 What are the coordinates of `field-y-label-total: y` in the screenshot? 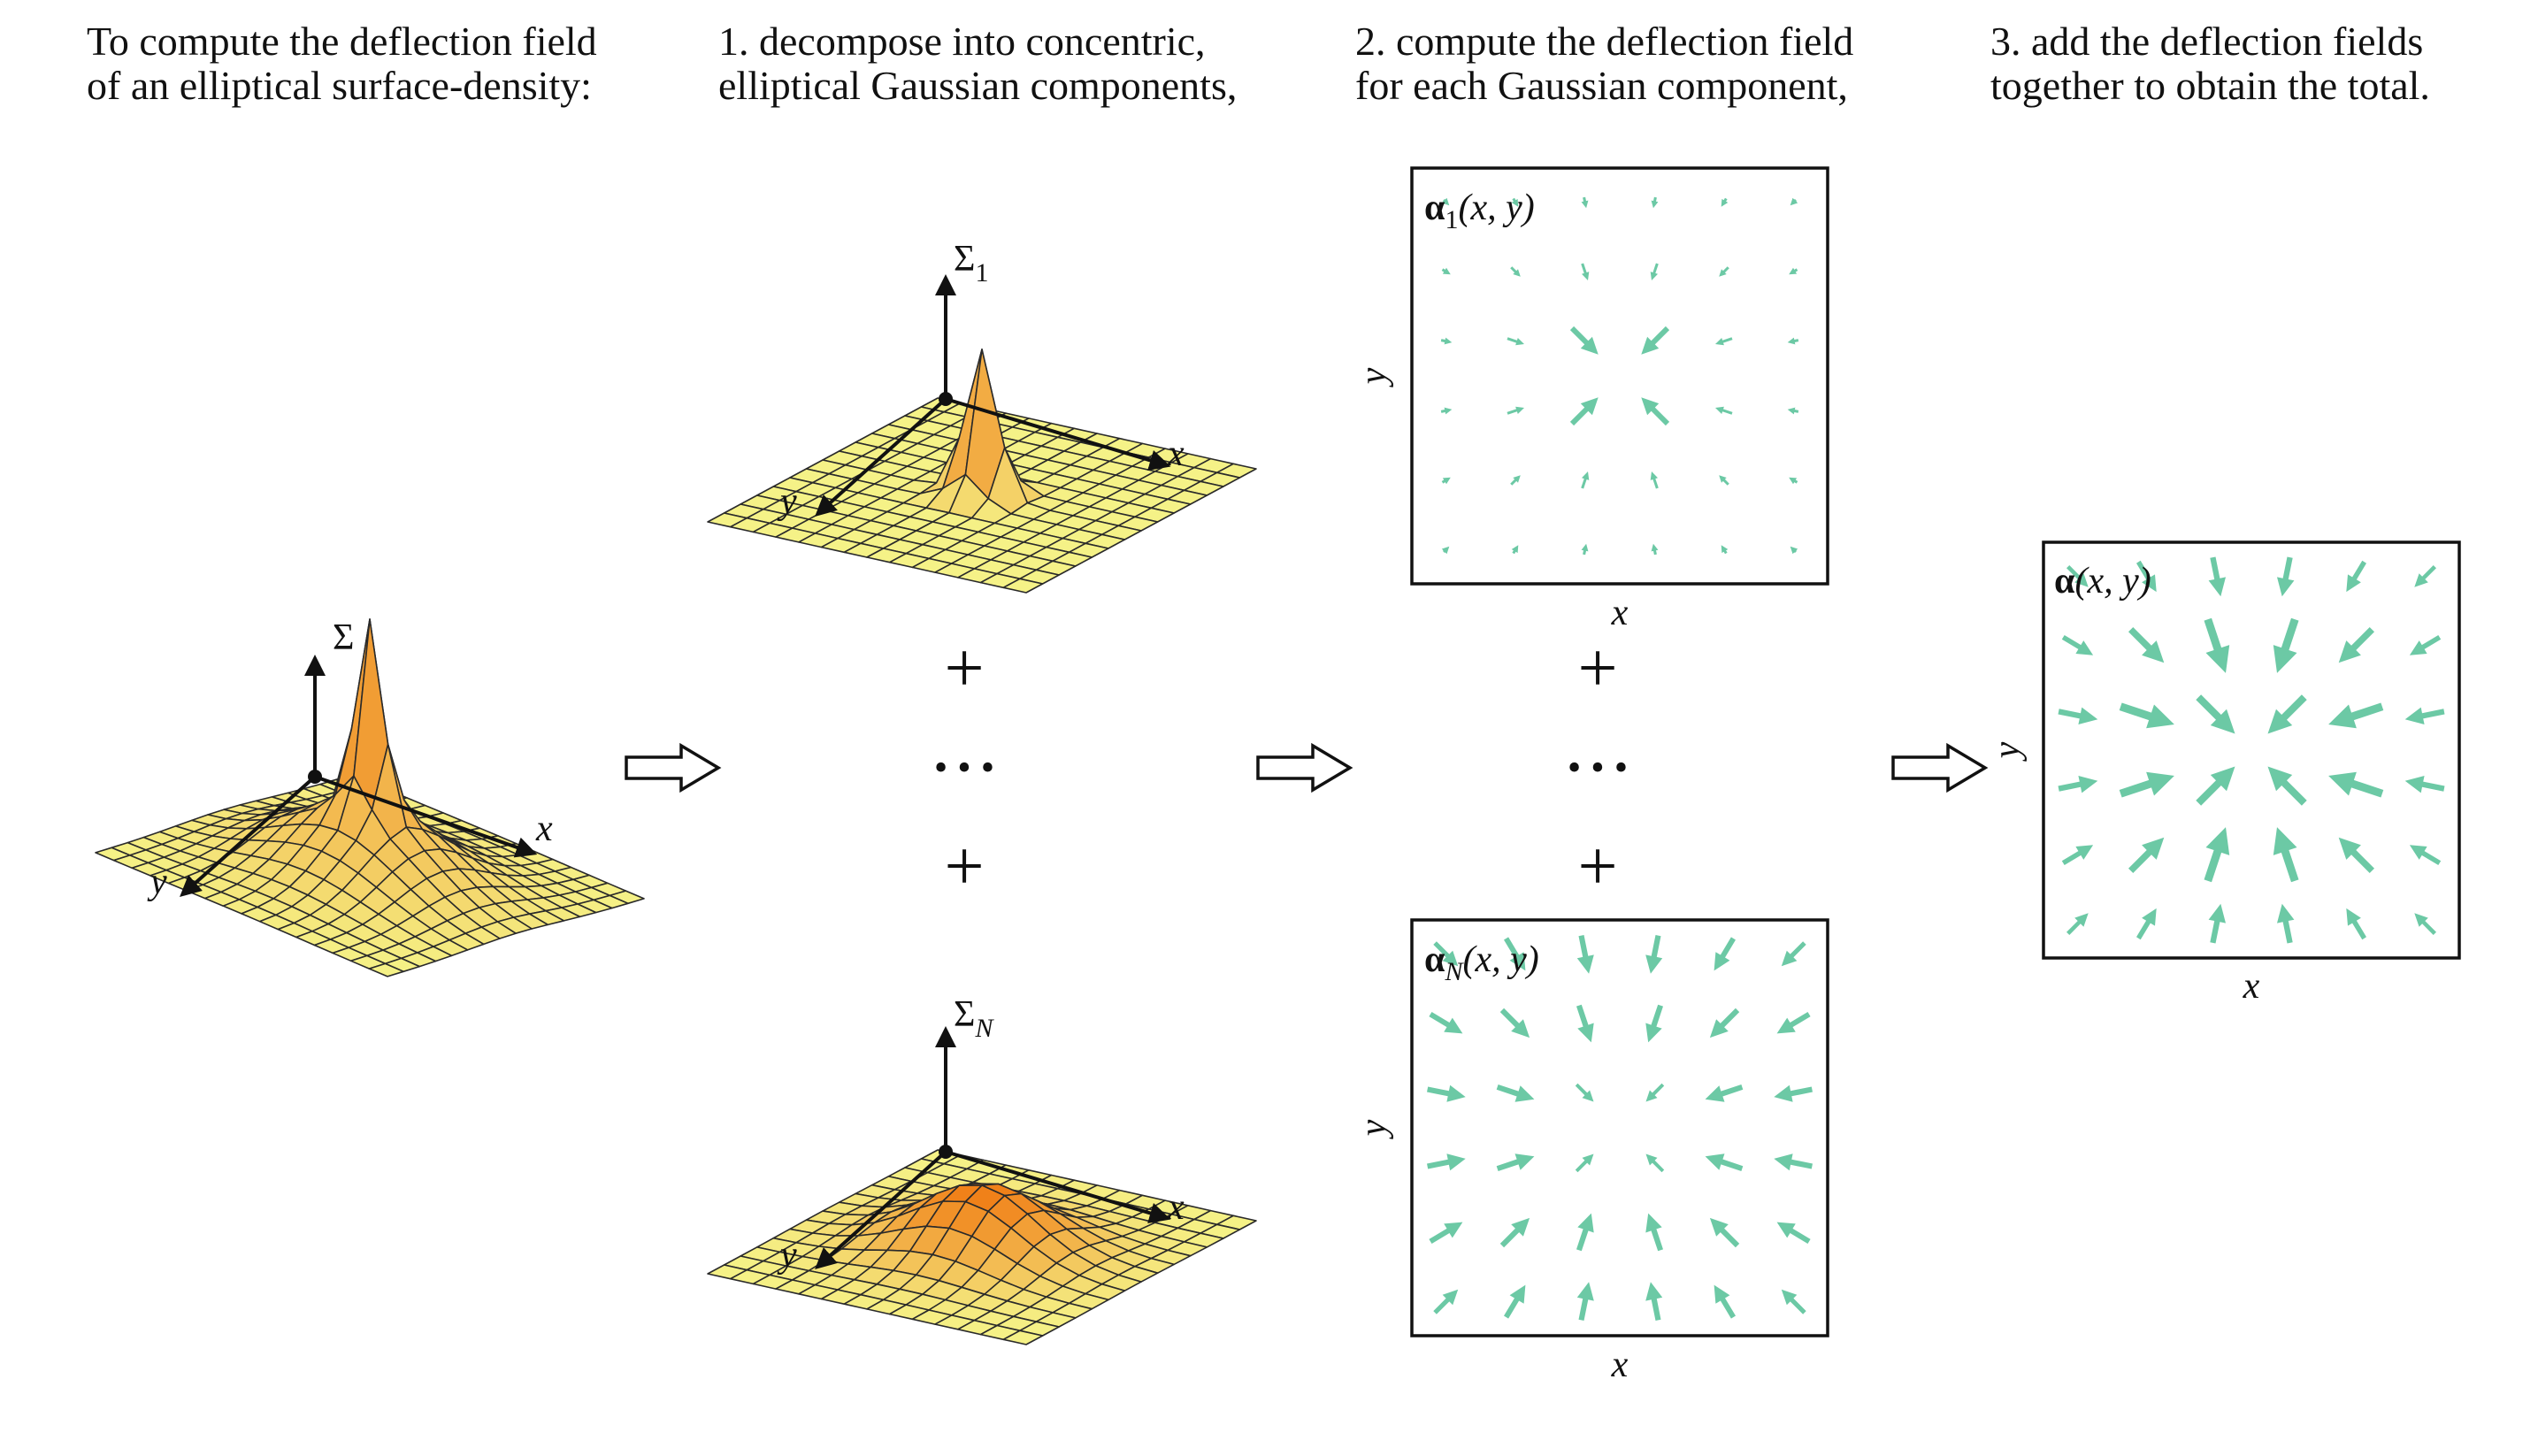 It's located at (2008, 751).